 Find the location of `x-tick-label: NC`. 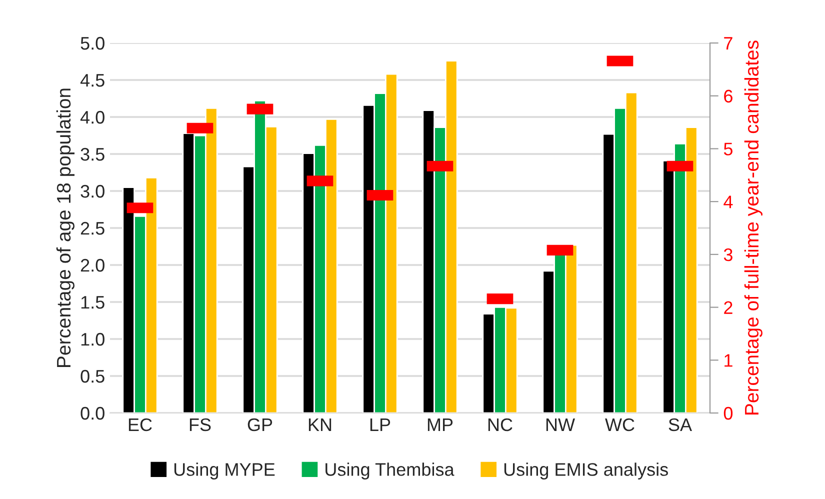

x-tick-label: NC is located at coordinates (500, 425).